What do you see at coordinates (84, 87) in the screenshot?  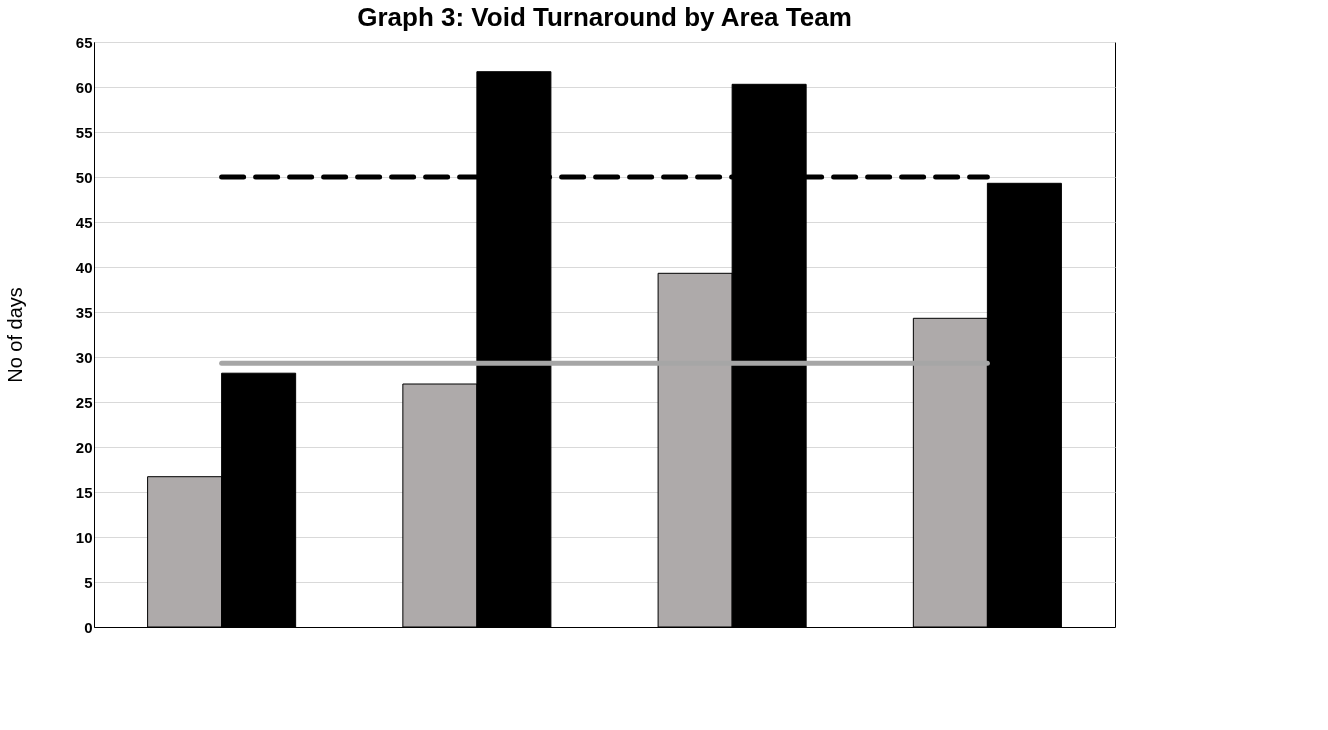 I see `y-tick-label: 60` at bounding box center [84, 87].